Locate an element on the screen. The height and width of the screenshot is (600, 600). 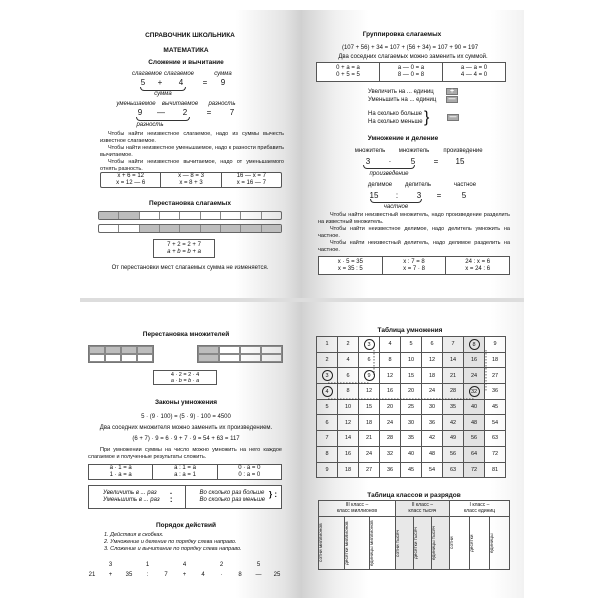
section-title: Таблица классов и разрядов is located at coordinates (414, 495).